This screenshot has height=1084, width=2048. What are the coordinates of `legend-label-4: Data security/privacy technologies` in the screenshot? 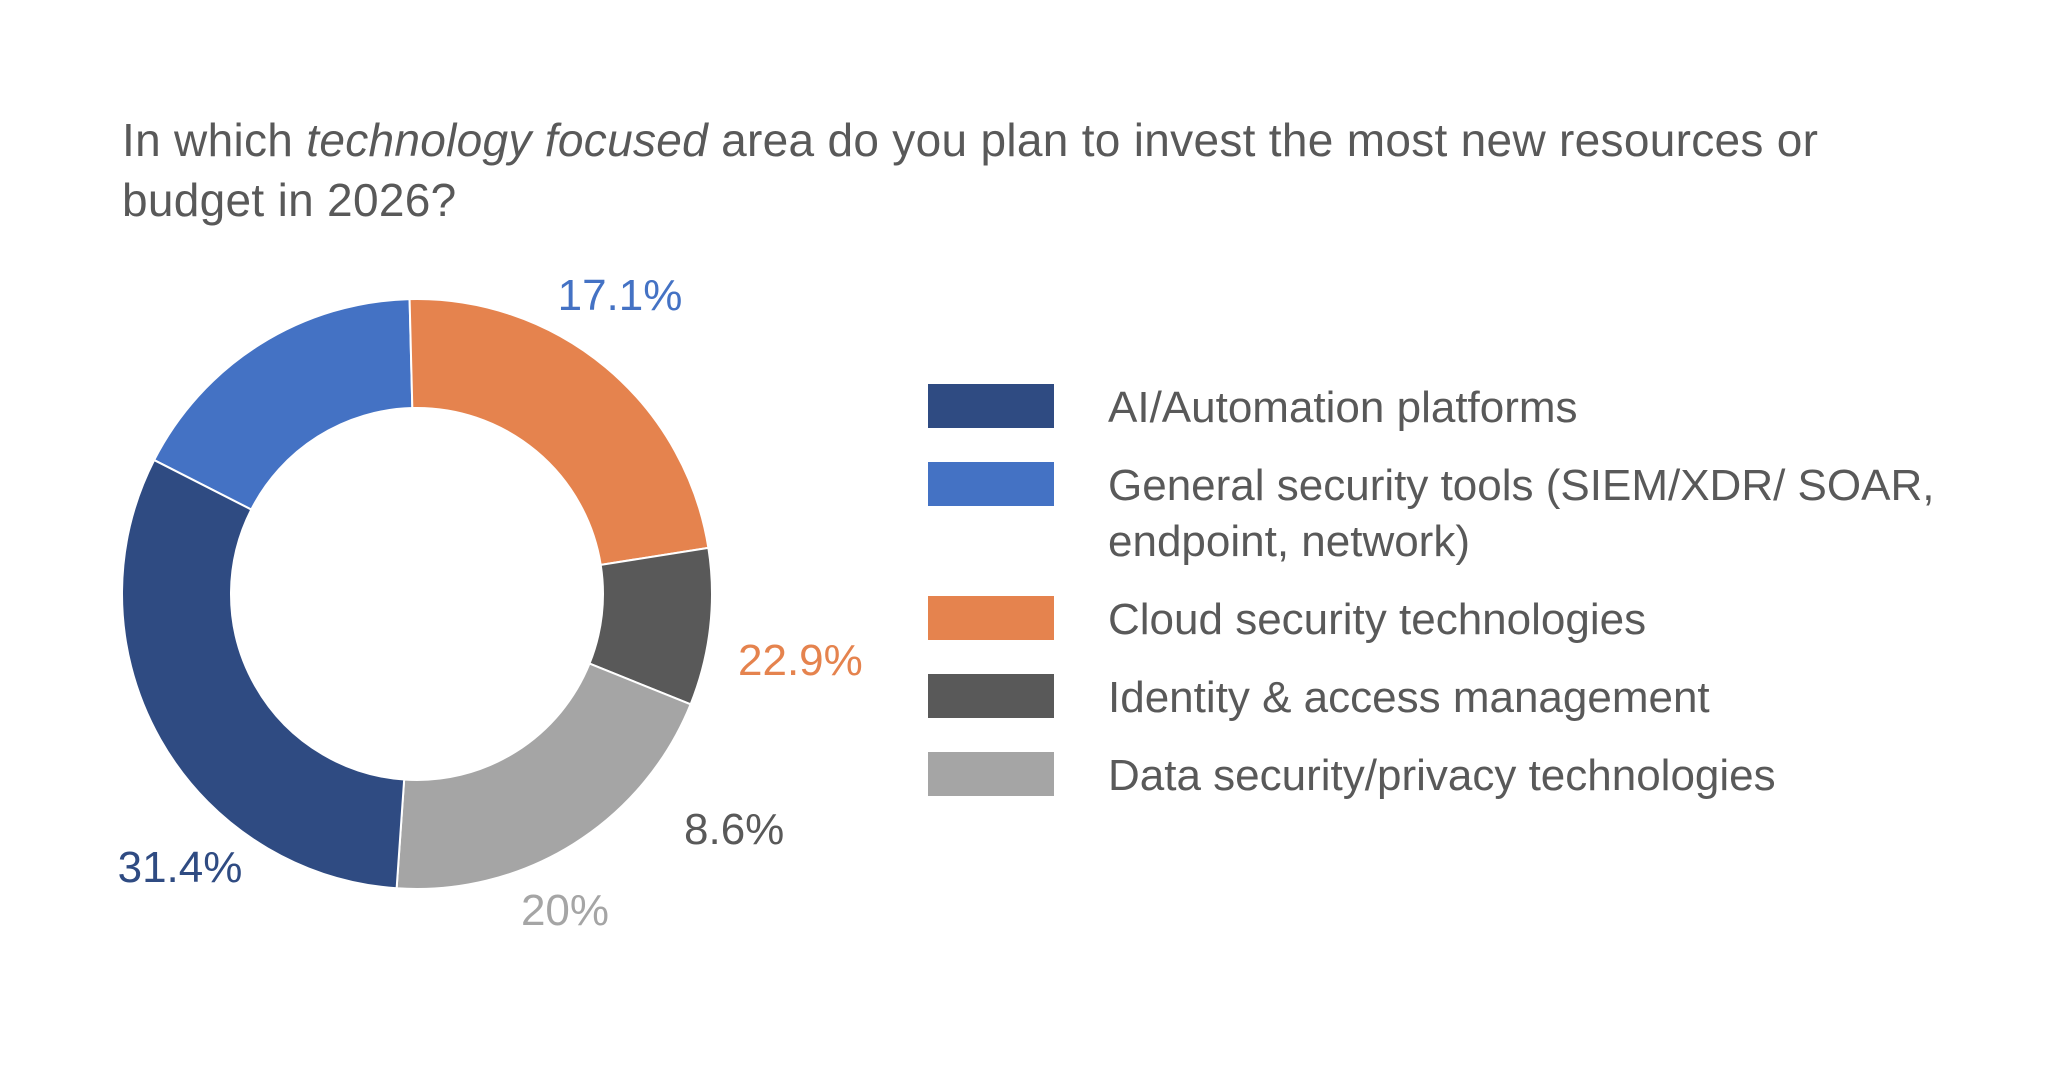 It's located at (1442, 775).